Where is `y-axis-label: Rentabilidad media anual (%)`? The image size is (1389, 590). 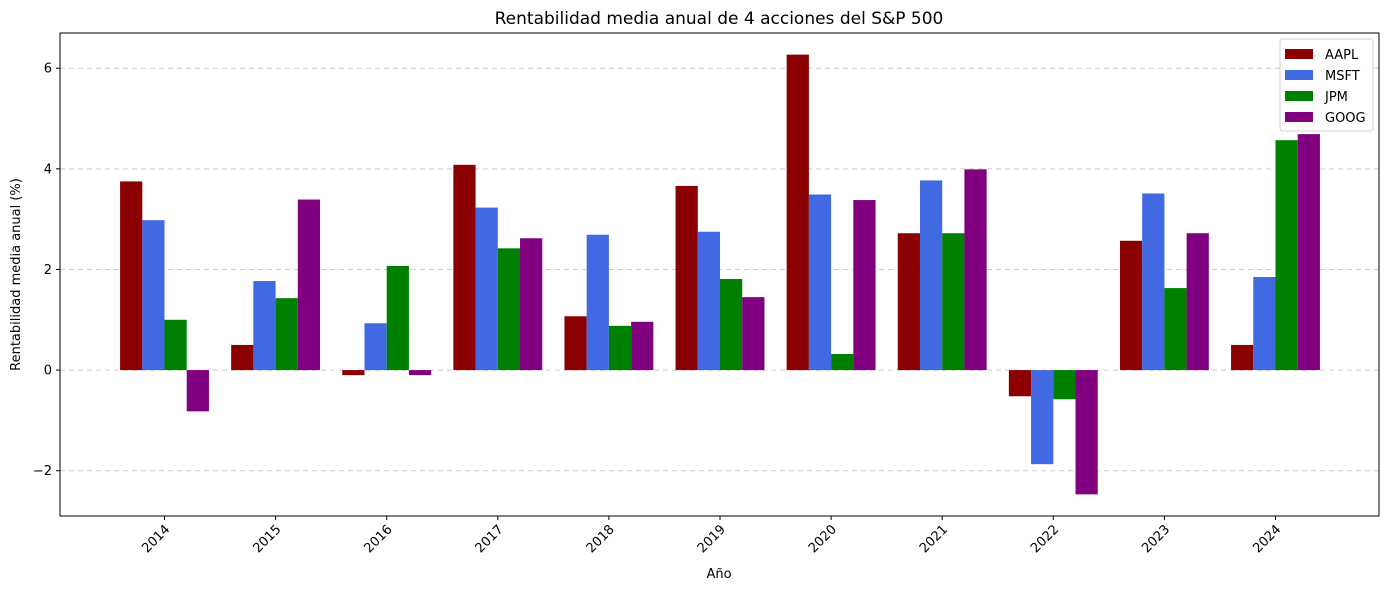 y-axis-label: Rentabilidad media anual (%) is located at coordinates (16, 274).